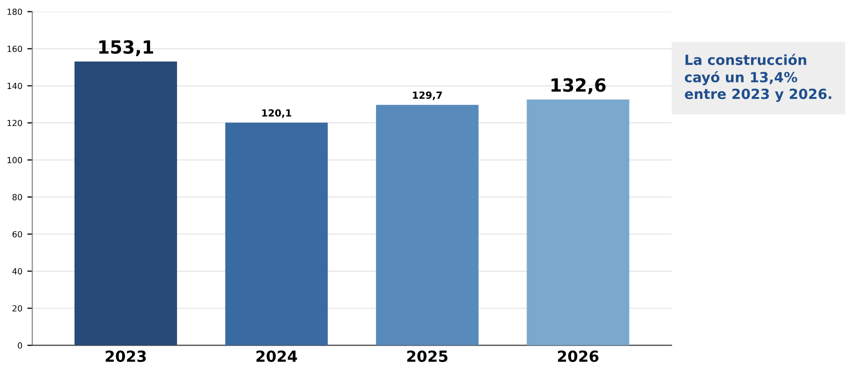 This screenshot has width=850, height=388. Describe the element at coordinates (427, 95) in the screenshot. I see `data-label: 129,7` at that location.